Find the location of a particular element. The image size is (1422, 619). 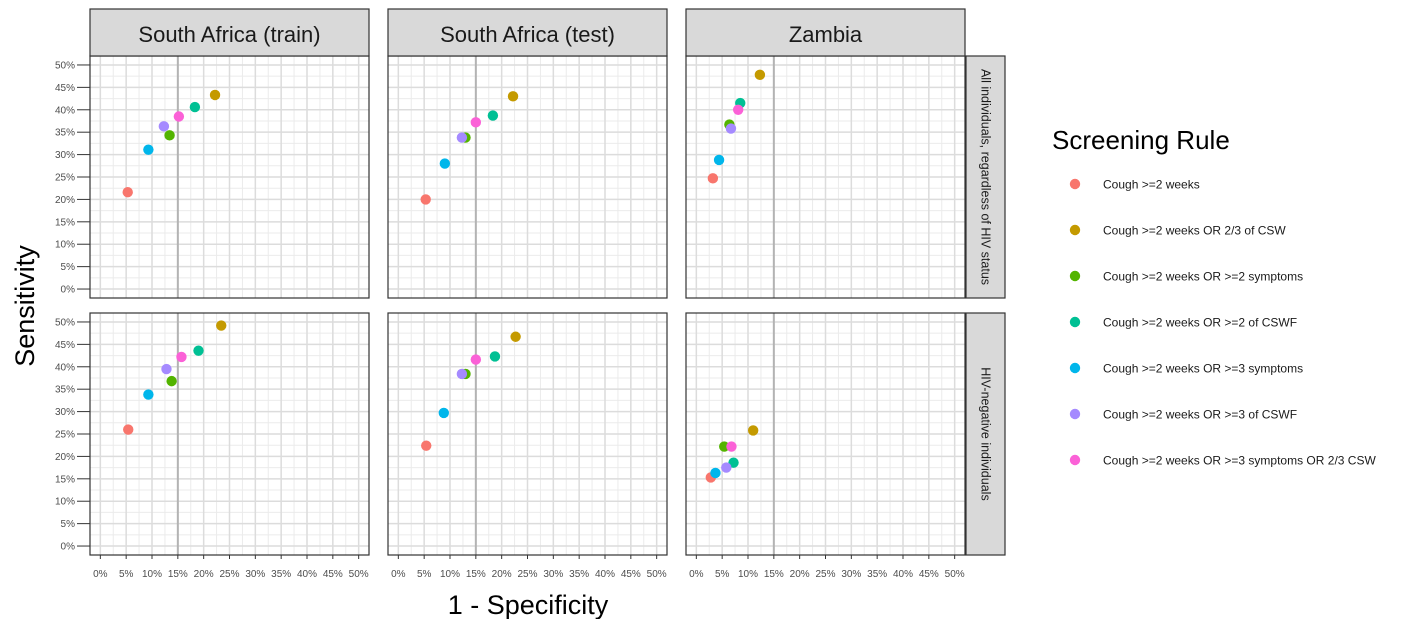

y-tick-label: 35% is located at coordinates (65, 133).